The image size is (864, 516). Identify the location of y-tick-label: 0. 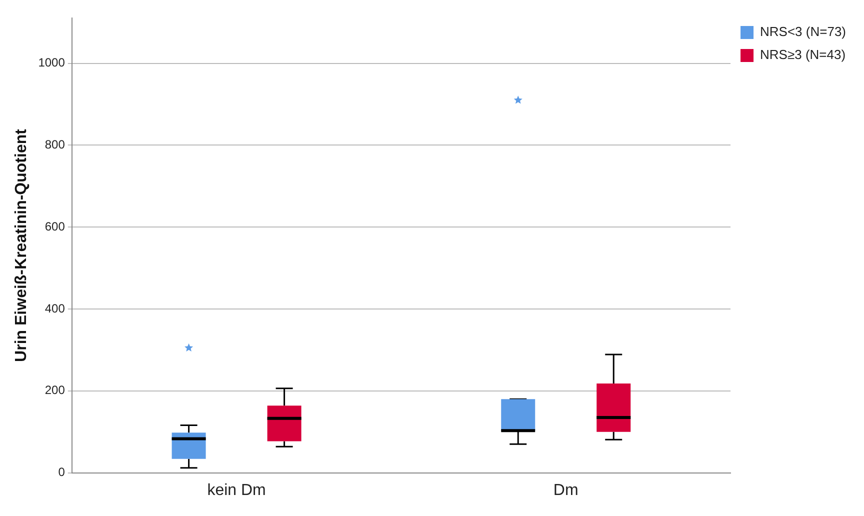
(62, 472).